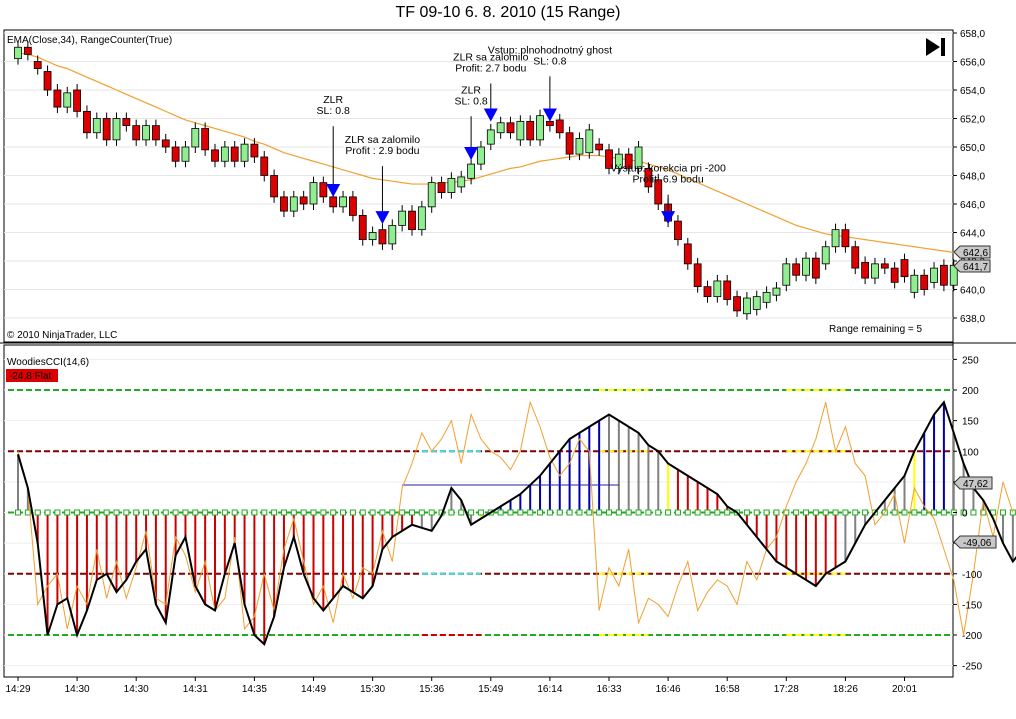 The height and width of the screenshot is (719, 1016). Describe the element at coordinates (972, 120) in the screenshot. I see `price-tick-label: 652,0` at that location.